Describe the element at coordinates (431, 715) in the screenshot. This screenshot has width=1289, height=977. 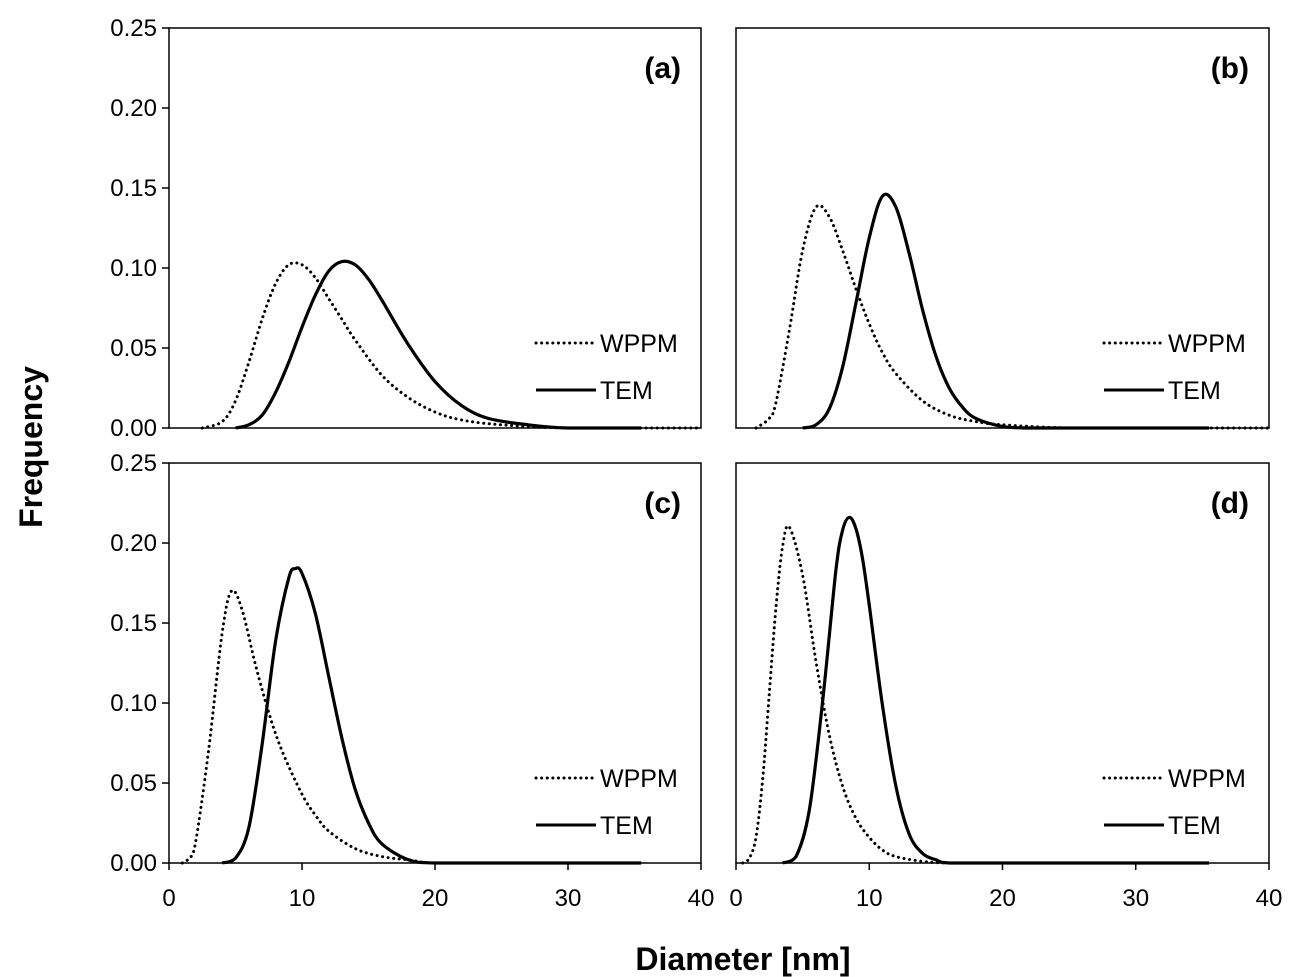
I see `panel-c-series-tem-line` at that location.